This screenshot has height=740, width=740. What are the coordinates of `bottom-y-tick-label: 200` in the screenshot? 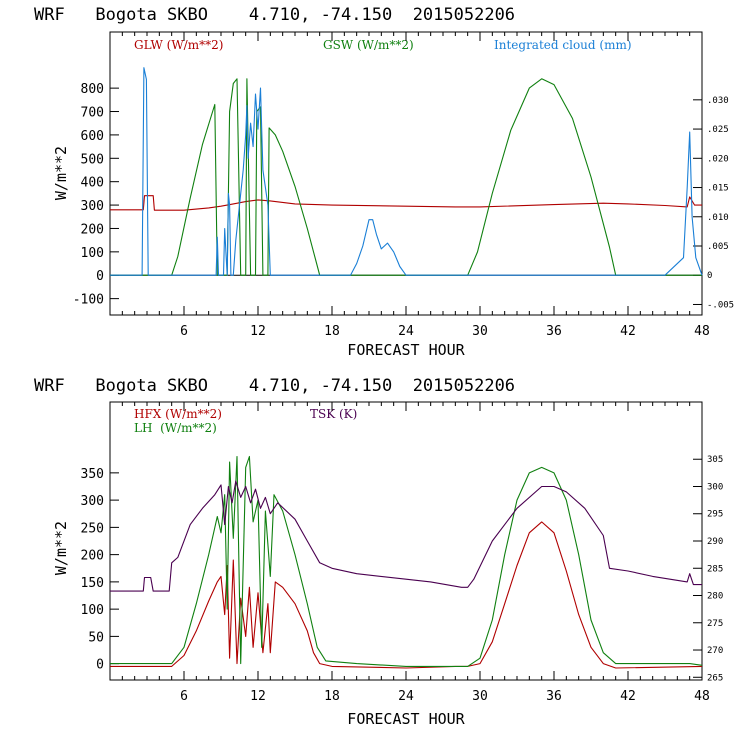 It's located at (92, 556).